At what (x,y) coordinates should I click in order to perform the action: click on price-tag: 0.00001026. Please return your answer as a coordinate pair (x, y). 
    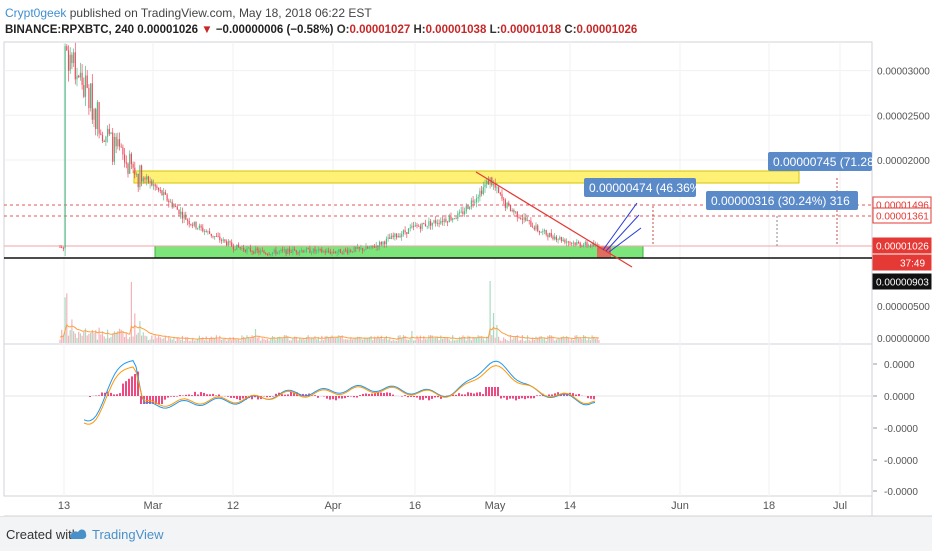
    Looking at the image, I should click on (902, 245).